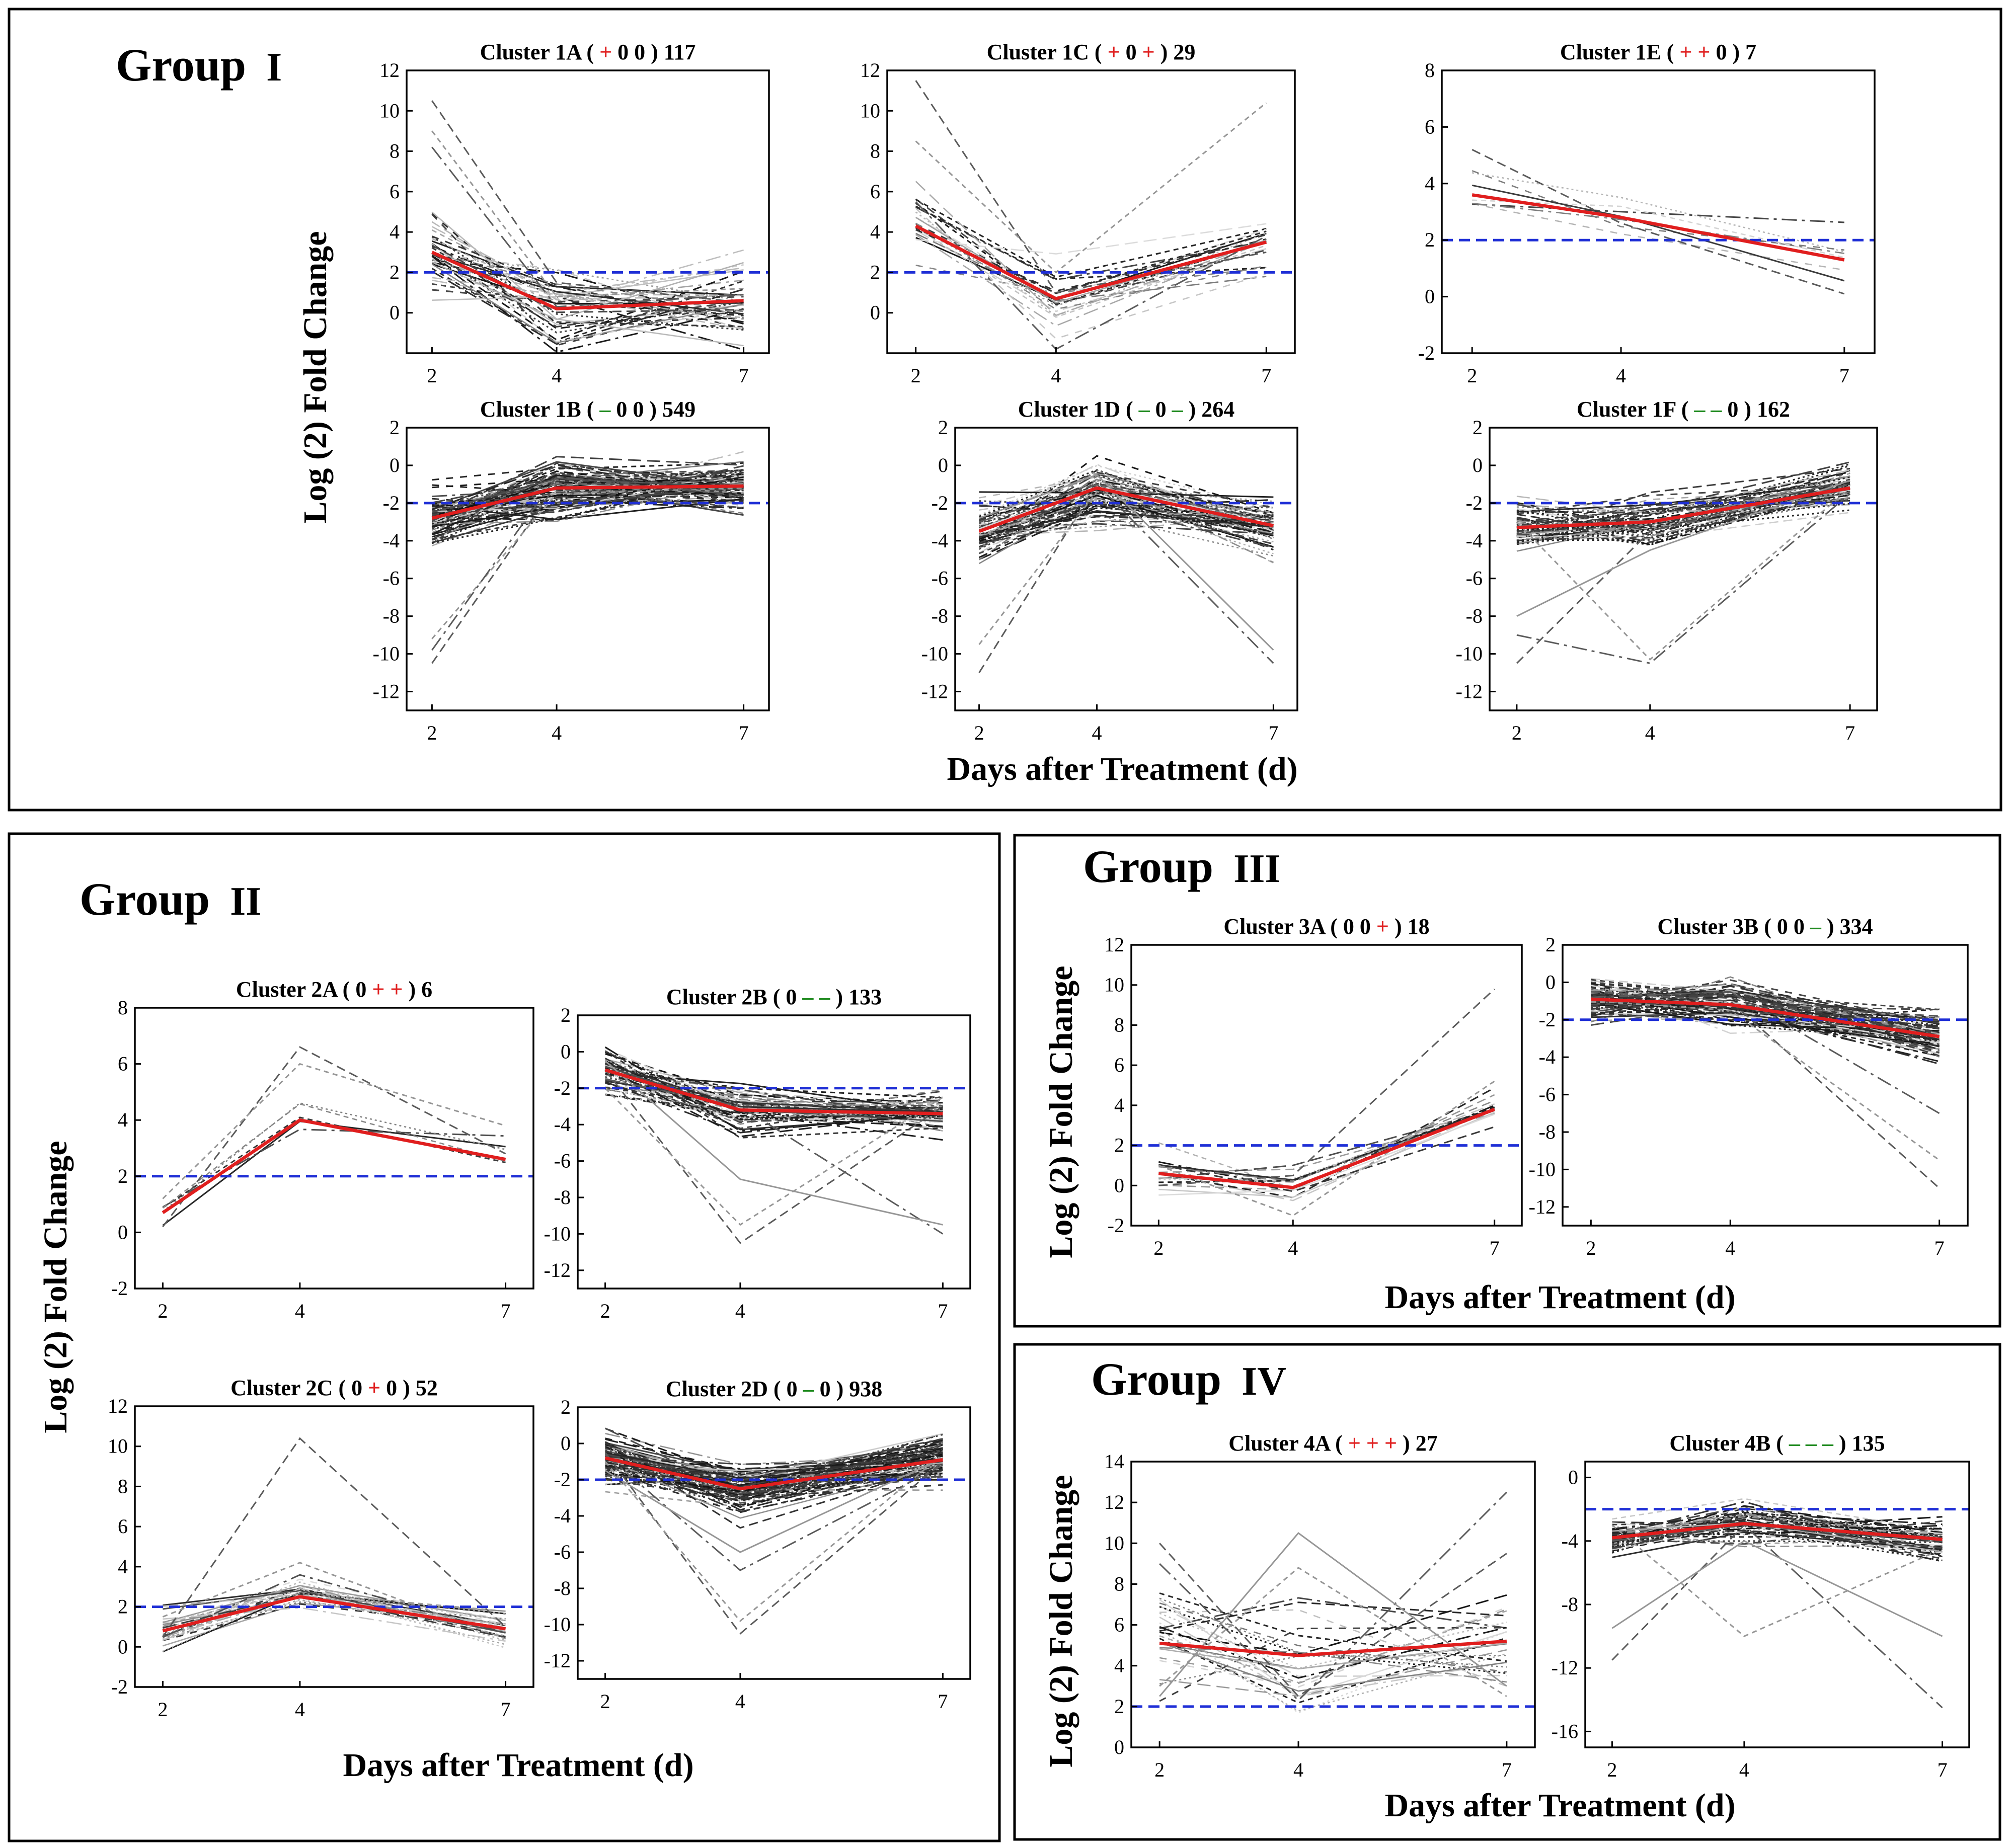 This screenshot has height=1848, width=2013. I want to click on cluster-name: Cluster 1F (, so click(1635, 410).